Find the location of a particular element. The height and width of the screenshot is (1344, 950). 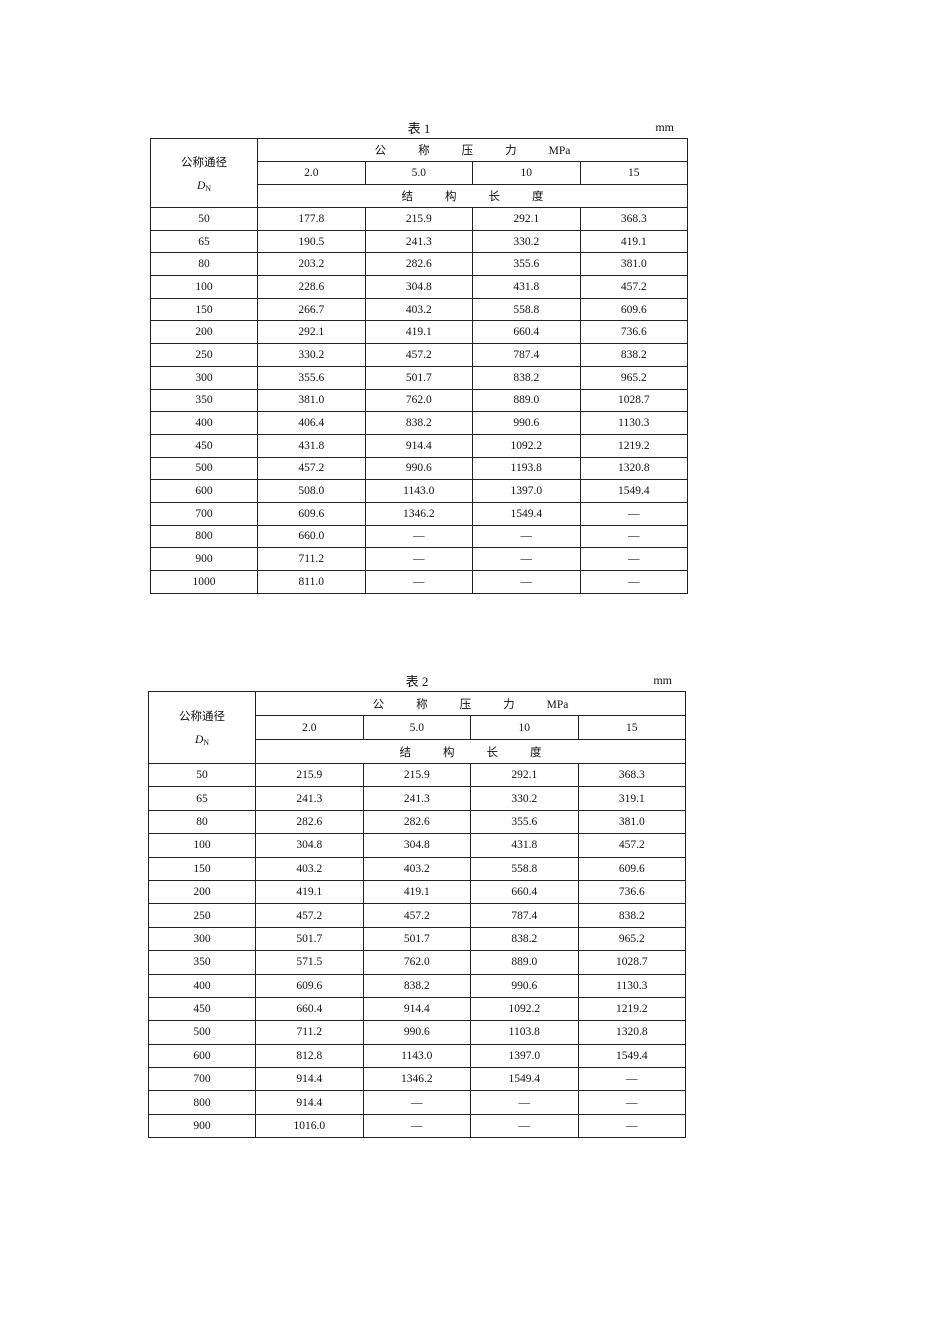

length-cell: 241.3 is located at coordinates (309, 798).